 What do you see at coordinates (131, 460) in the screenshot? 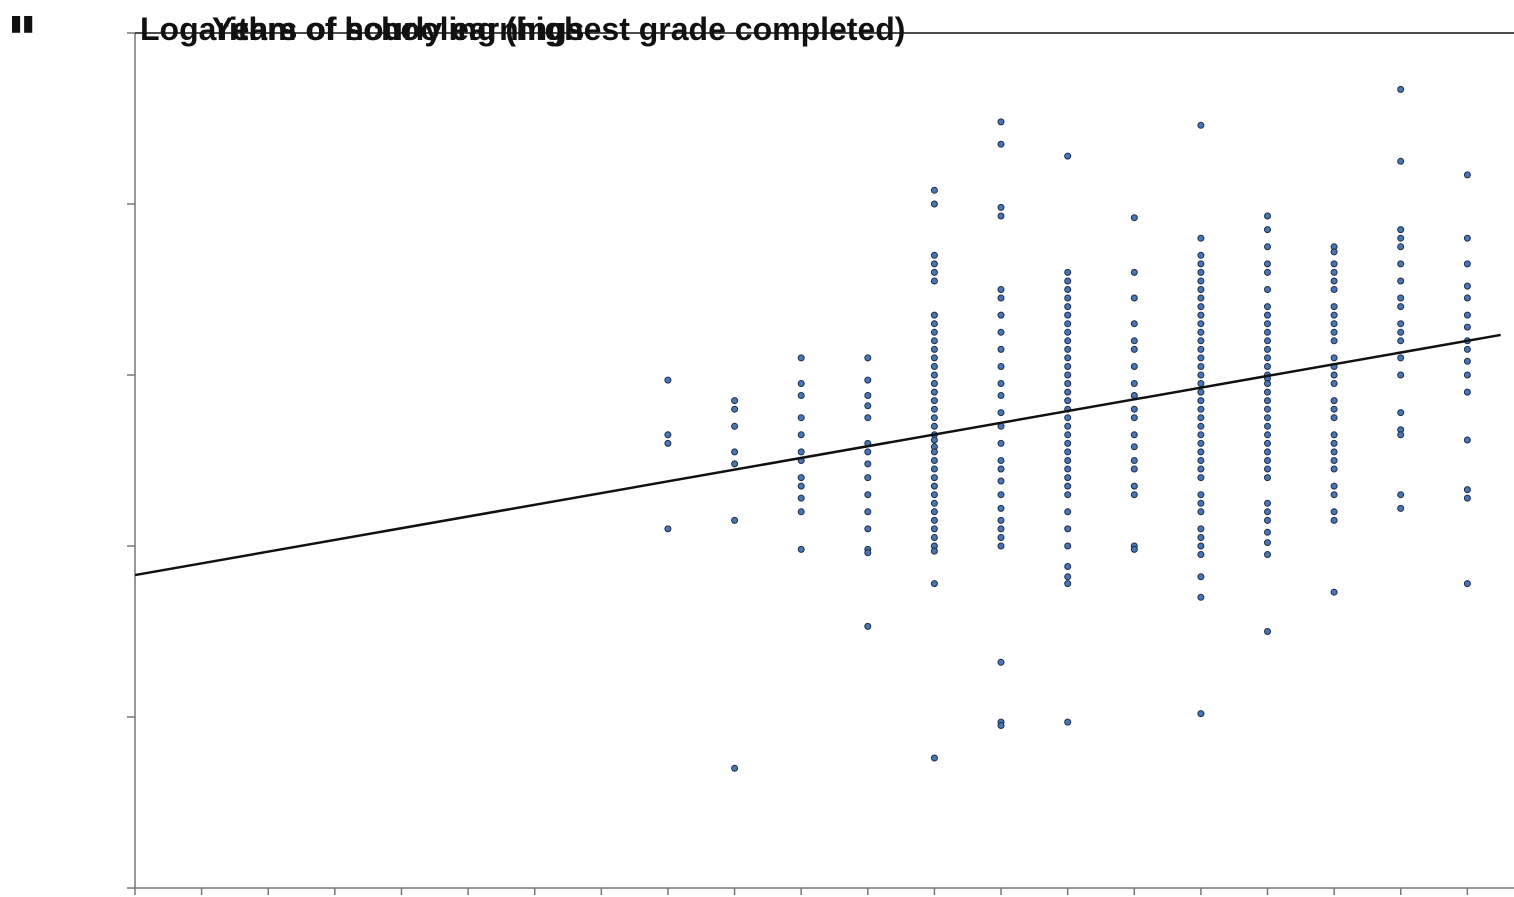
I see `y-ticks` at bounding box center [131, 460].